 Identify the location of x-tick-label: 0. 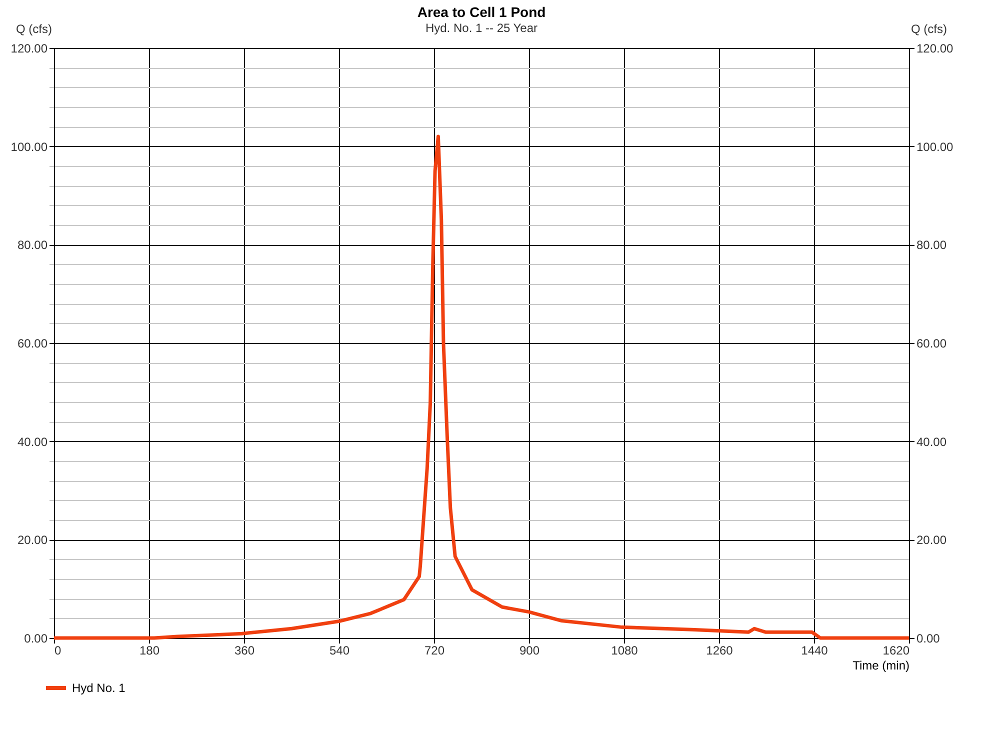
(58, 651).